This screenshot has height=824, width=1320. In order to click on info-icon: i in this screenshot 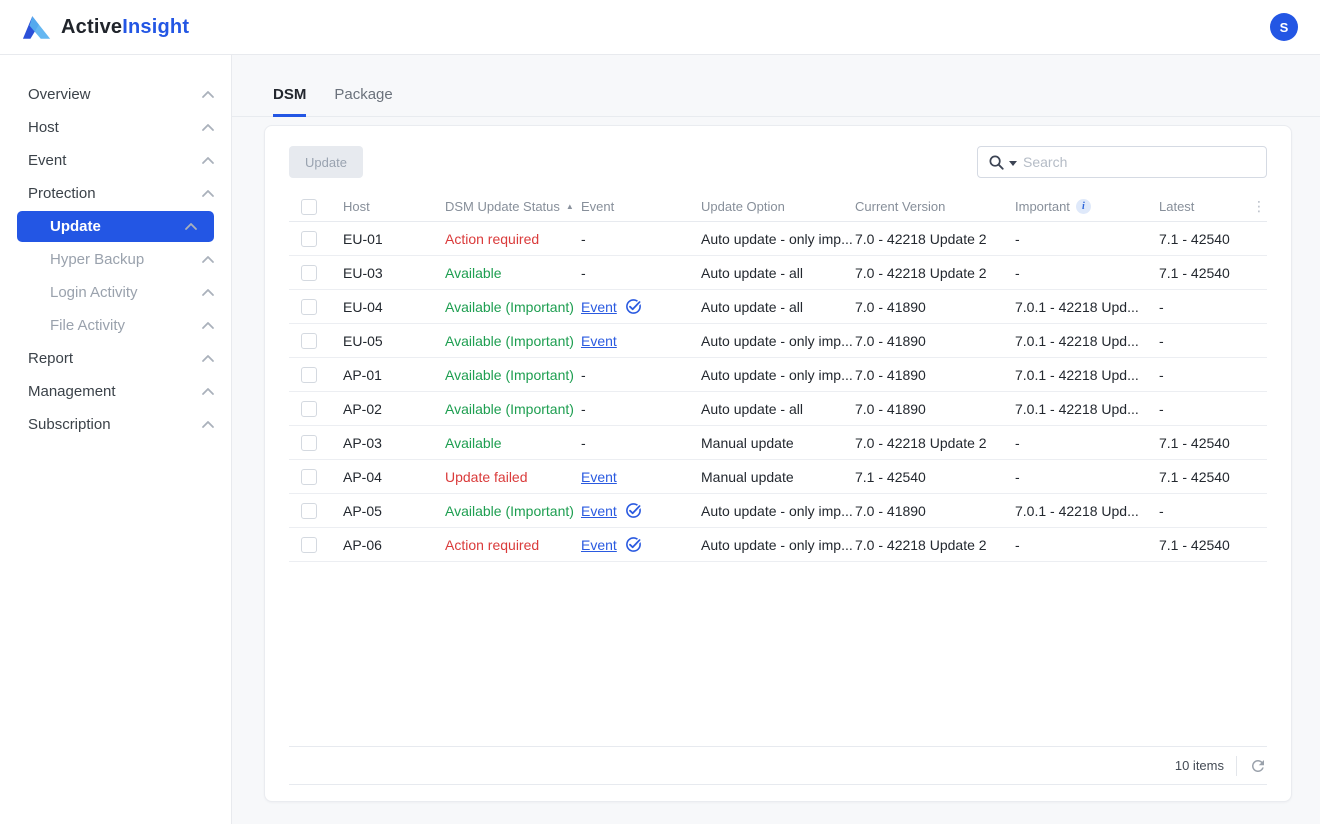, I will do `click(1083, 206)`.